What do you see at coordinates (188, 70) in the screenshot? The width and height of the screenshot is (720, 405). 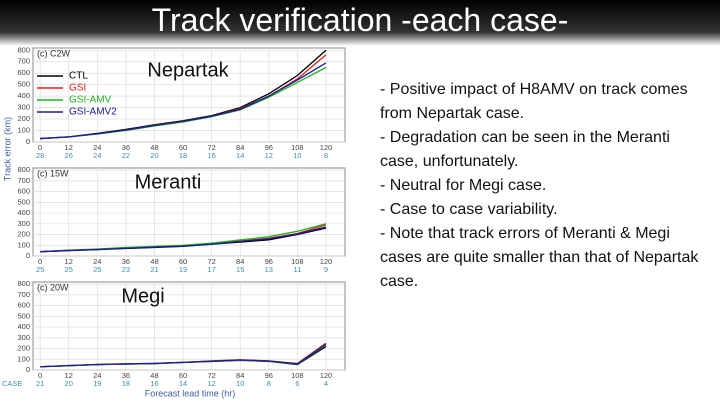 I see `case-name: Nepartak` at bounding box center [188, 70].